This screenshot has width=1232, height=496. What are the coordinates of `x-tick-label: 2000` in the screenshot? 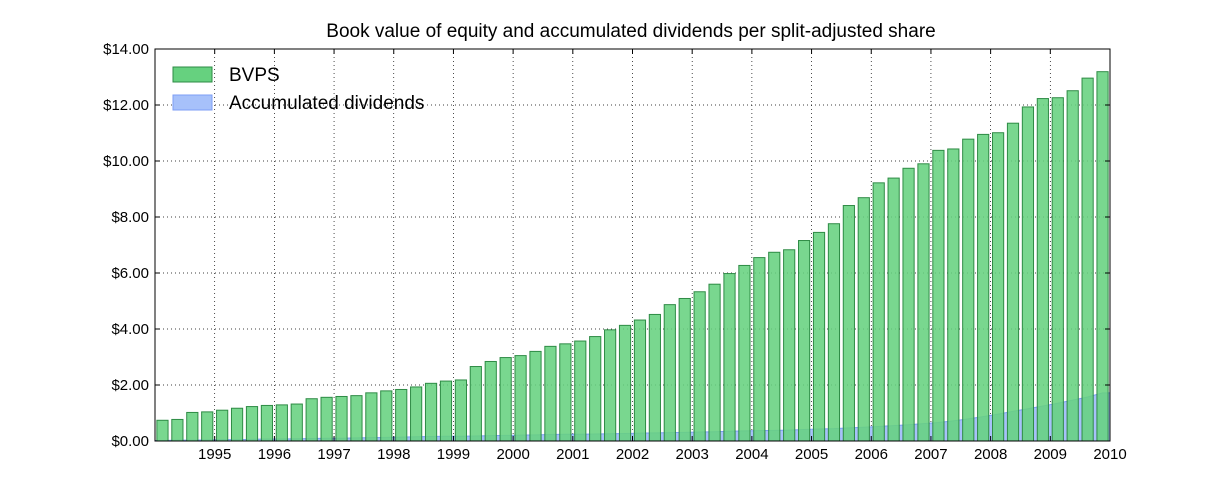 It's located at (512, 454).